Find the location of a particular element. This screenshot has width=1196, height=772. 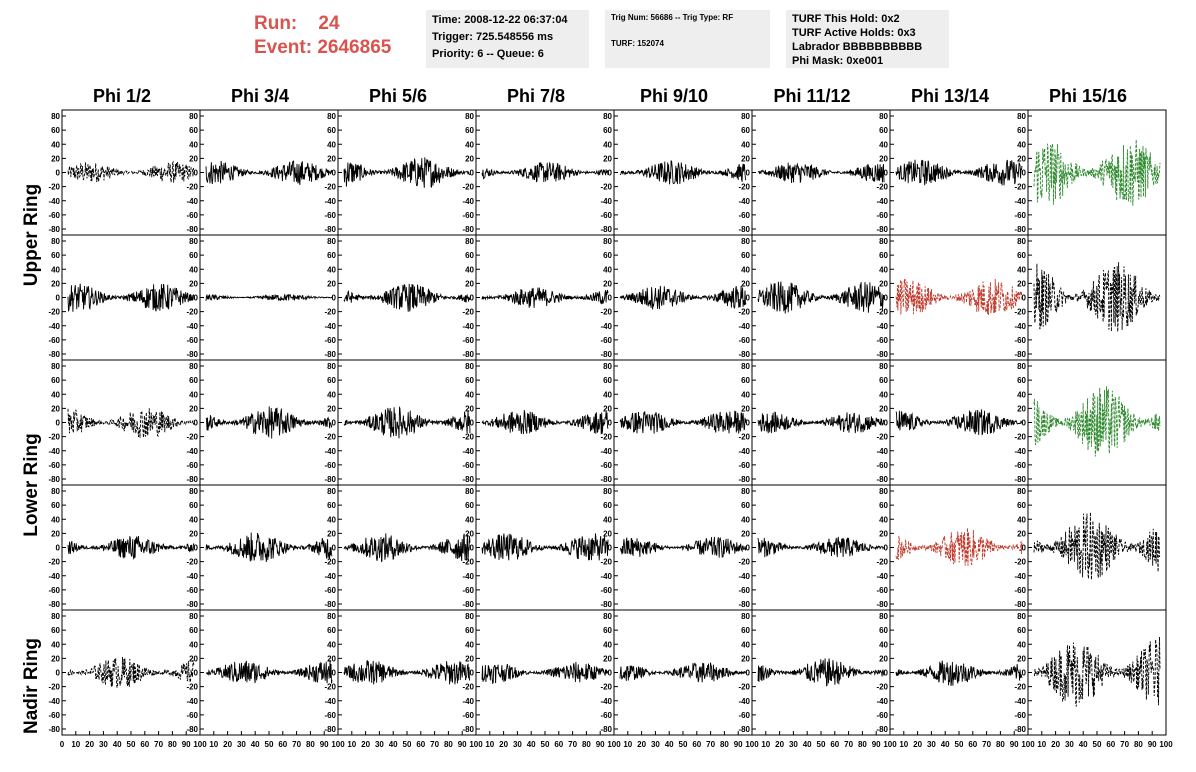

column-header-phi-3-4: Phi 3/4 is located at coordinates (260, 96).